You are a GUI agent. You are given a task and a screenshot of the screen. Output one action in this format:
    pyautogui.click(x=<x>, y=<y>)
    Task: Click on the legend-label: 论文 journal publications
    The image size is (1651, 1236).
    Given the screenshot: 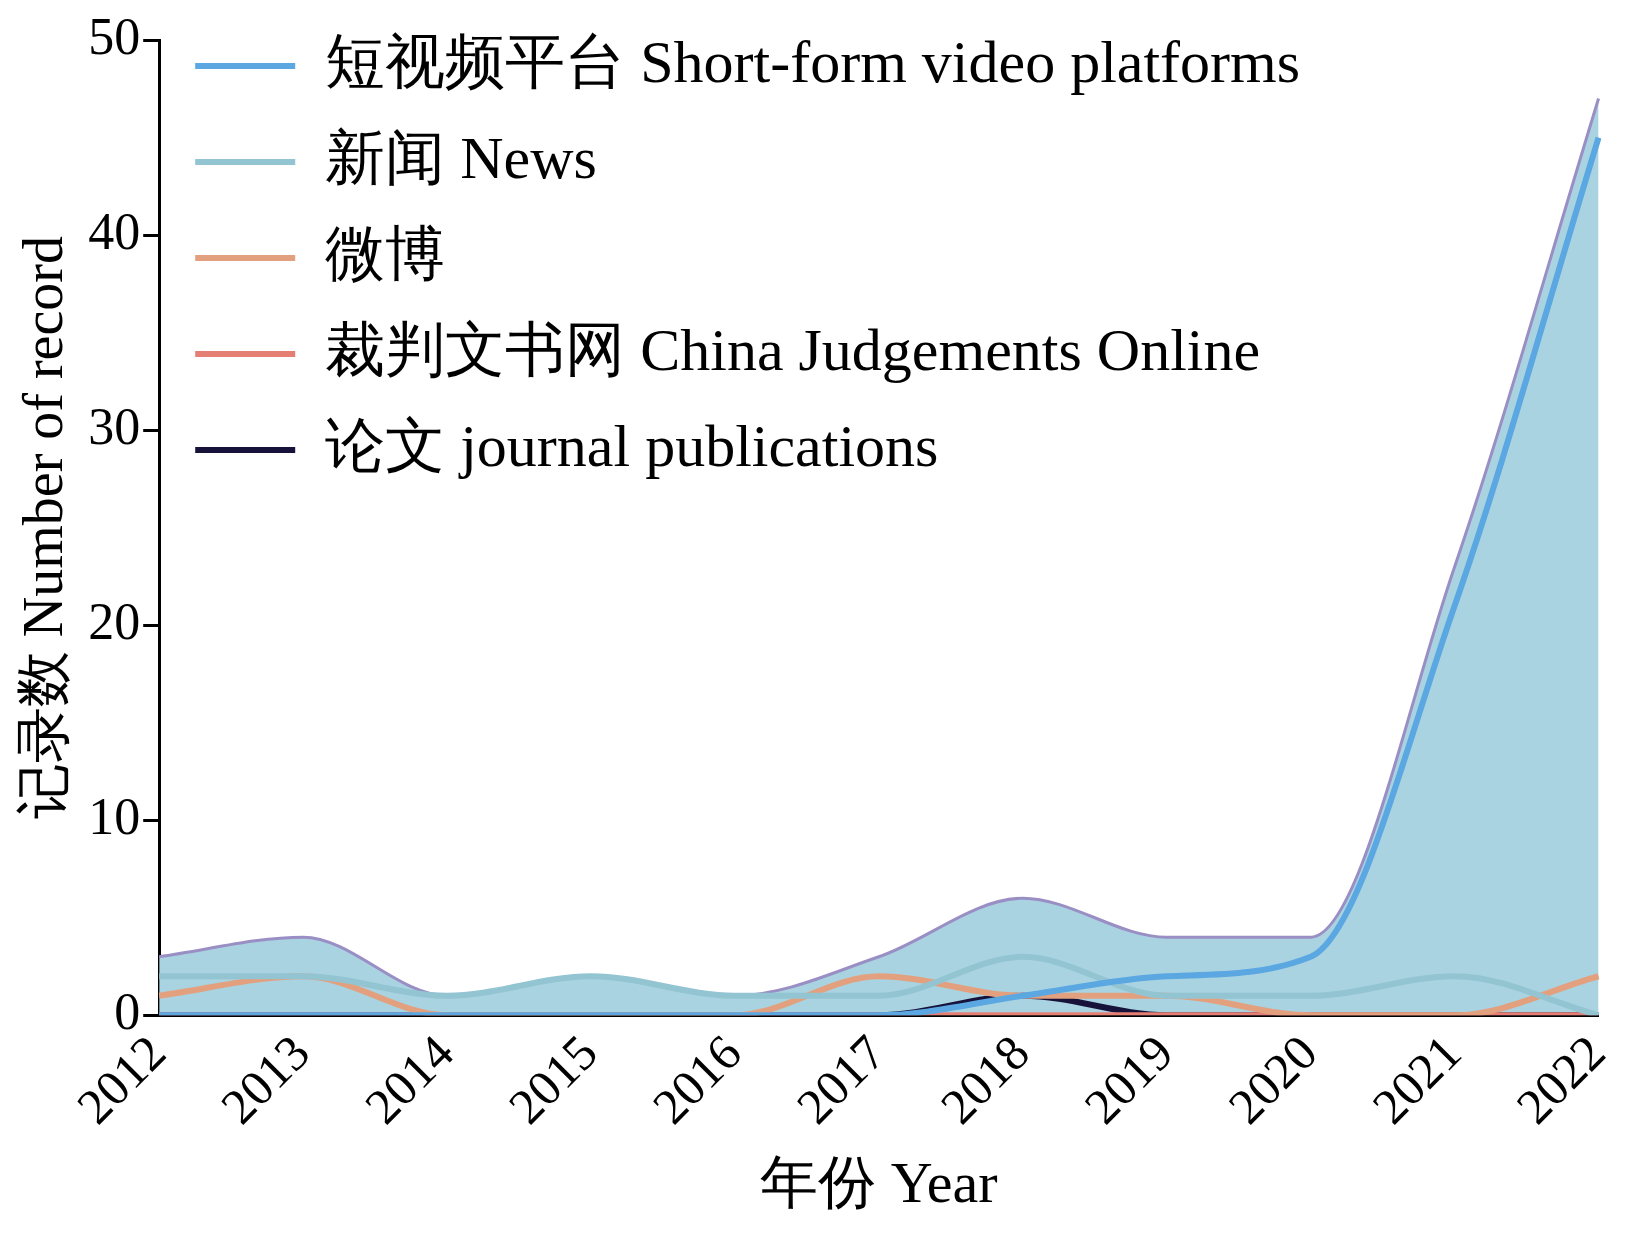 What is the action you would take?
    pyautogui.click(x=632, y=445)
    